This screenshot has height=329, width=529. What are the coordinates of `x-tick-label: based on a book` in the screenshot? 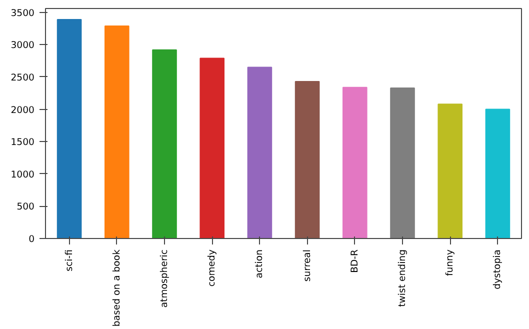 It's located at (116, 287).